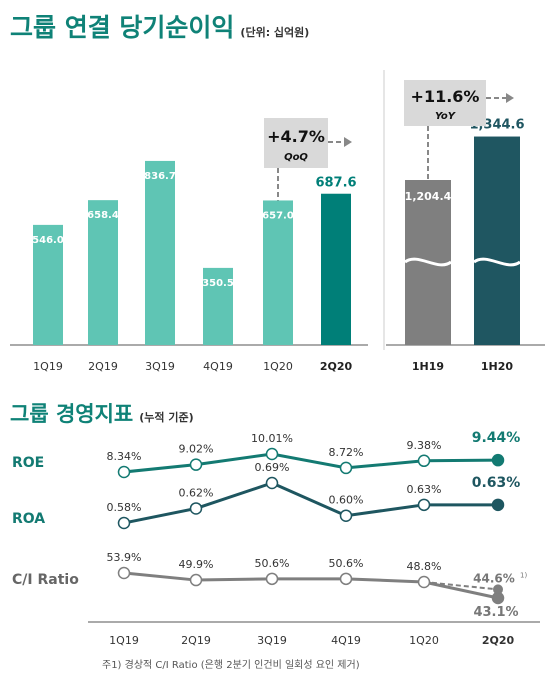 This screenshot has height=678, width=551. I want to click on yoy-value: +11.6%, so click(445, 96).